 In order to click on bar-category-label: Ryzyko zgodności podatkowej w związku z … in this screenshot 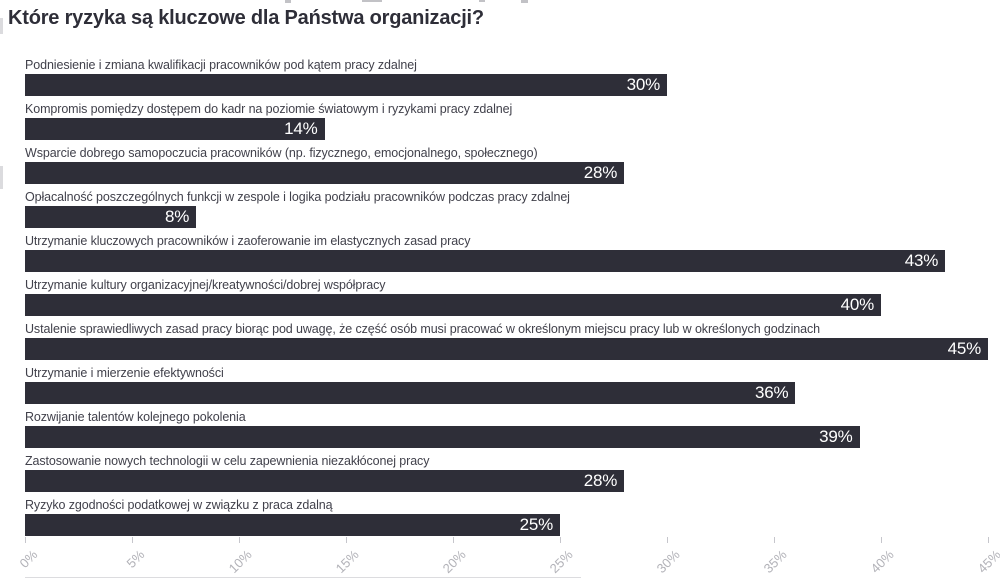, I will do `click(179, 505)`.